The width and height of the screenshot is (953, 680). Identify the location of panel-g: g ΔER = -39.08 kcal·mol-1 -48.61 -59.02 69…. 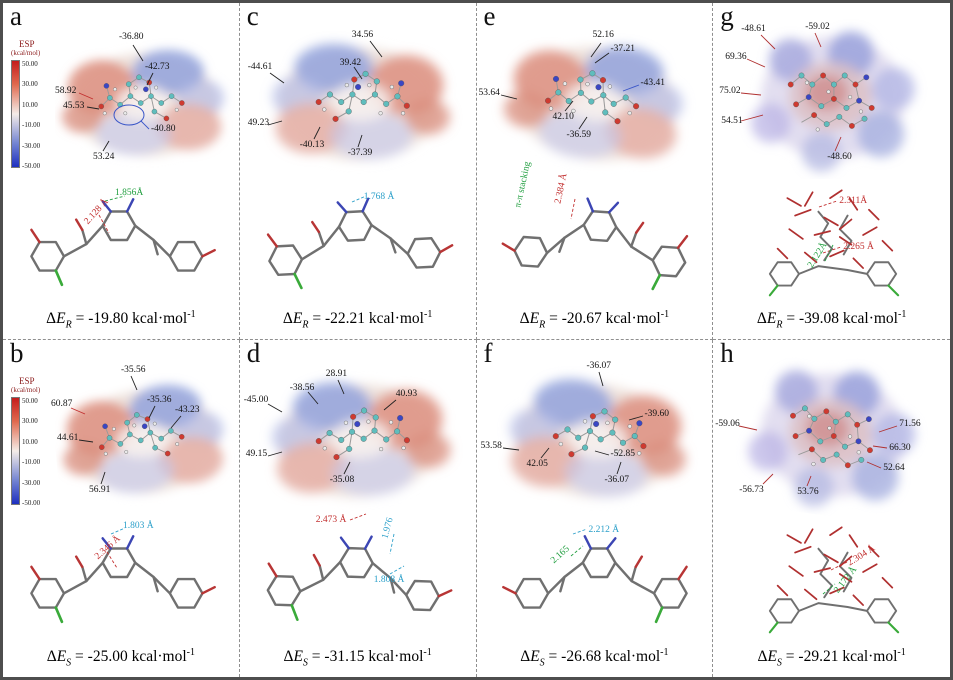
(831, 171).